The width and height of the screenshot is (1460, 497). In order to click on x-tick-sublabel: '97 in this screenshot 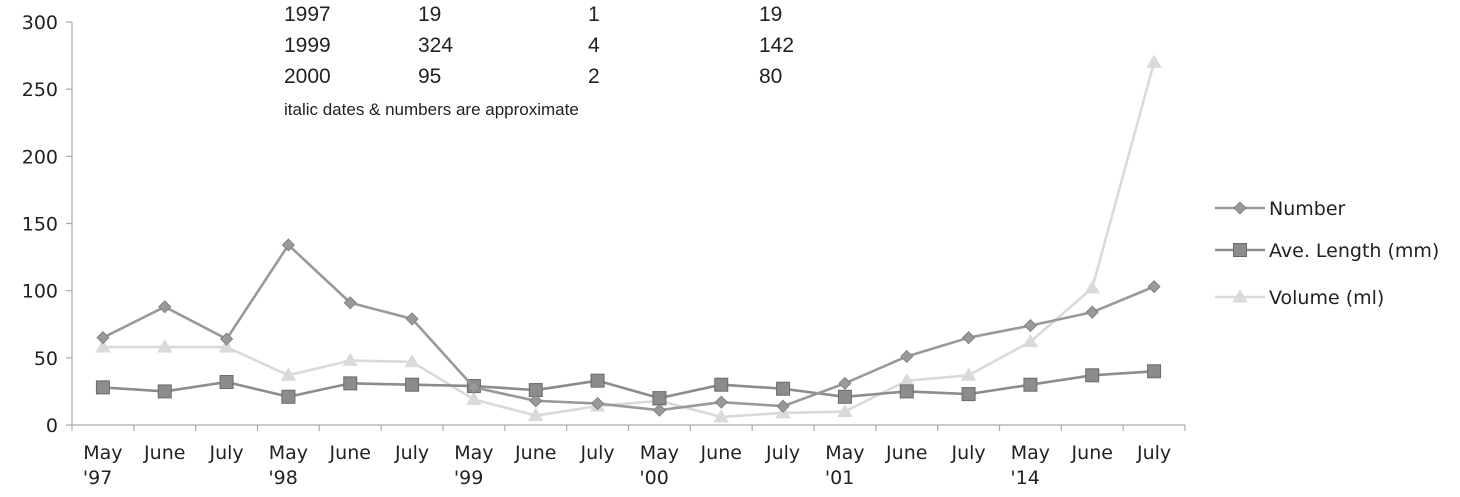, I will do `click(97, 478)`.